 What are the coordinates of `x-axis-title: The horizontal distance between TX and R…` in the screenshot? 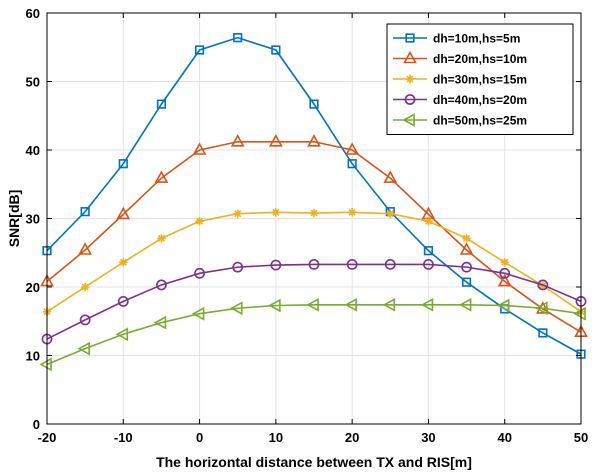 It's located at (314, 462).